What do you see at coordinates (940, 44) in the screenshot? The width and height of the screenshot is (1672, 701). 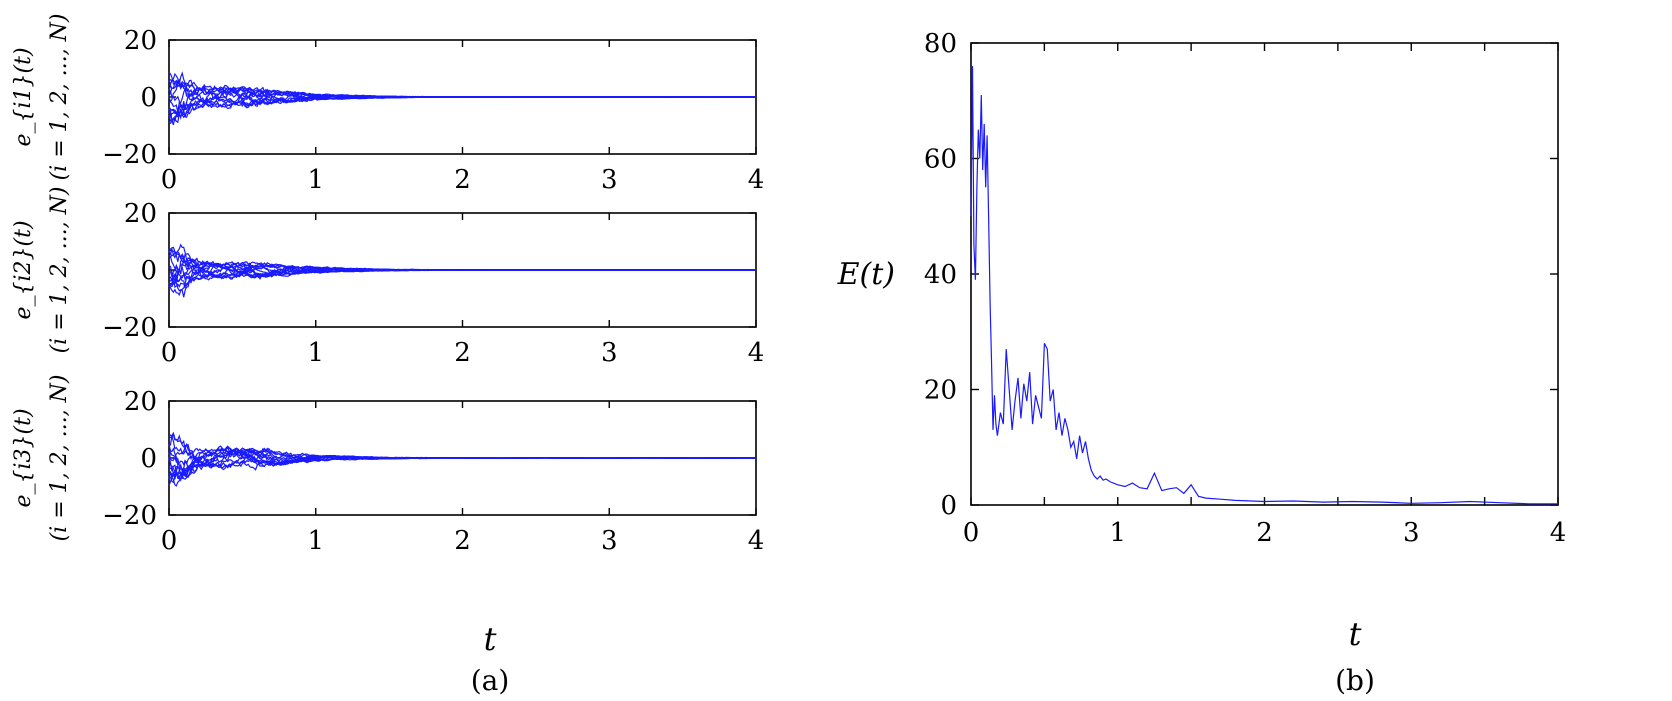 I see `y-tick-label: 80` at bounding box center [940, 44].